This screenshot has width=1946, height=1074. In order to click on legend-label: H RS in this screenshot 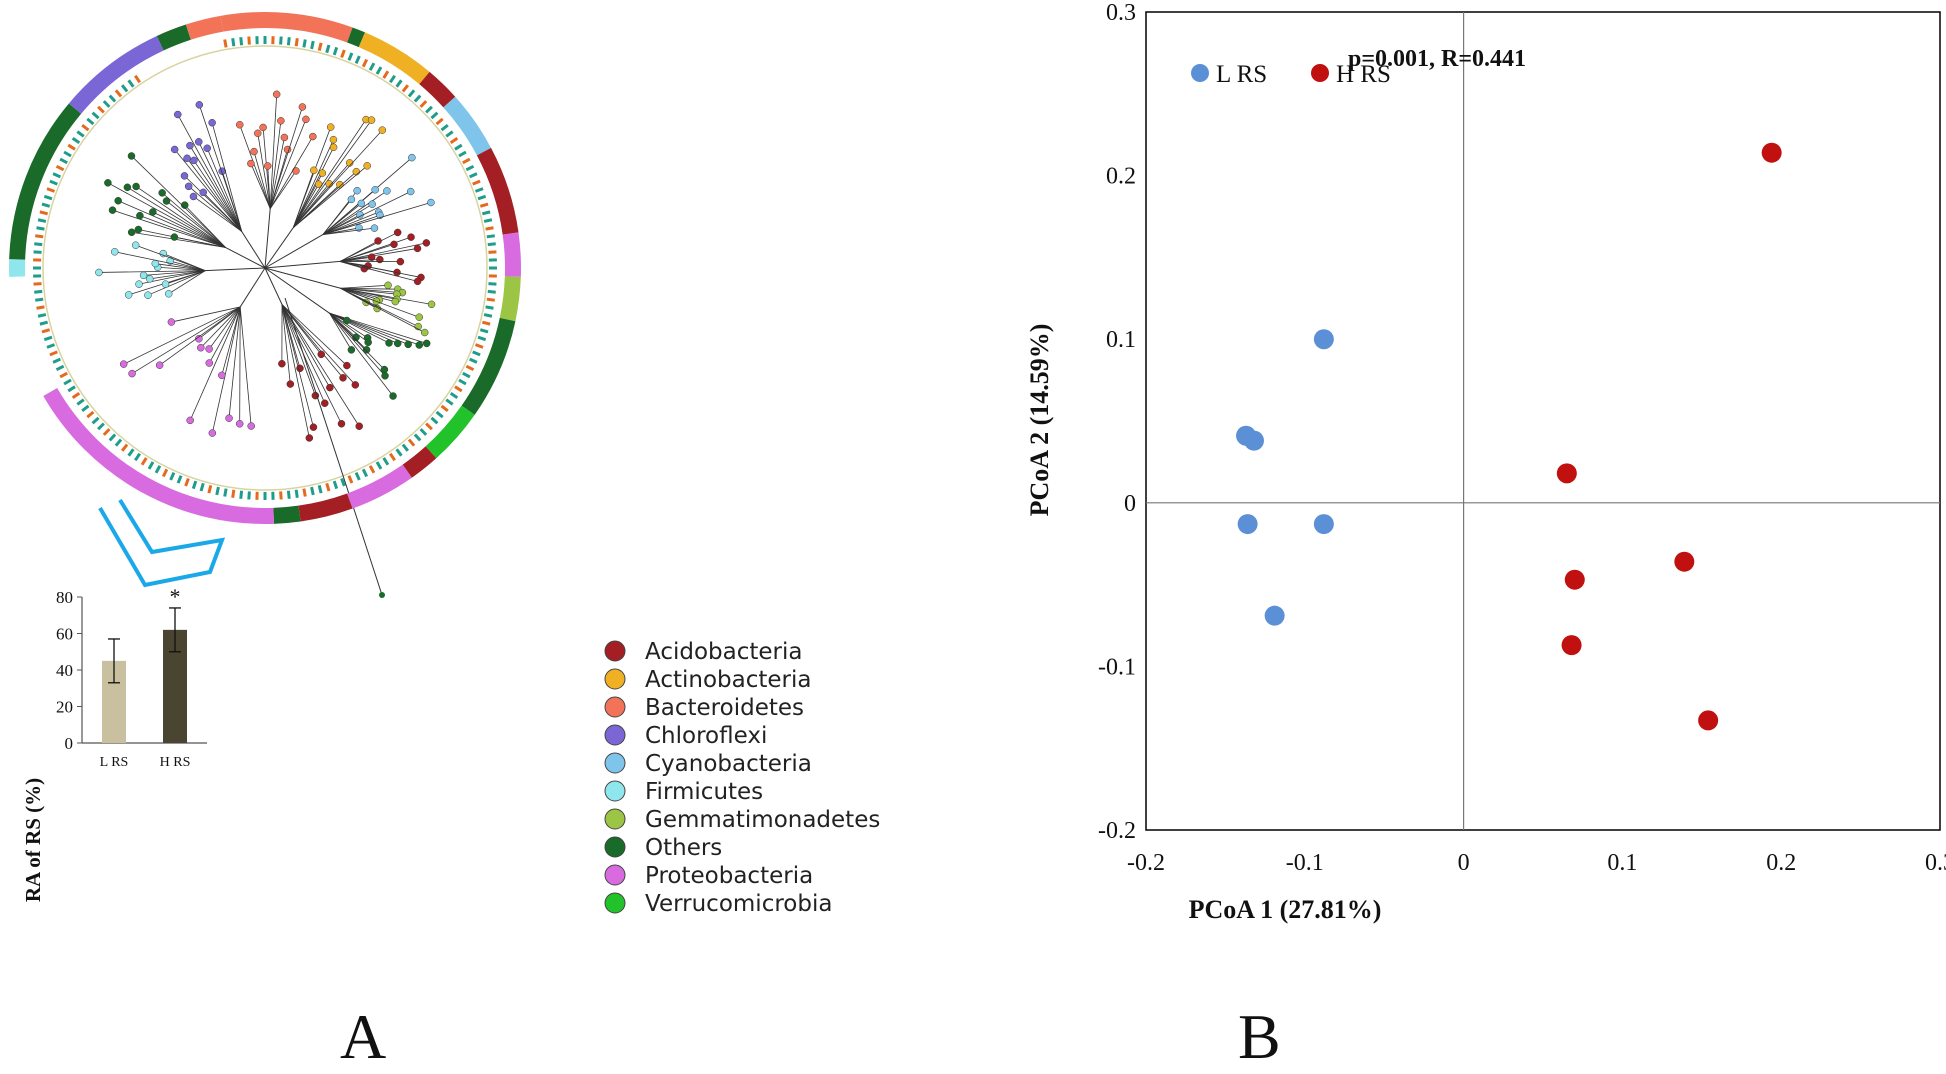, I will do `click(1363, 74)`.